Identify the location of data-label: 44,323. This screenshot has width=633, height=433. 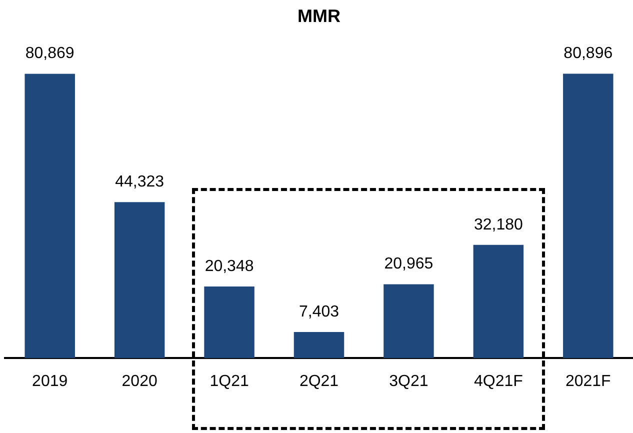
(139, 182).